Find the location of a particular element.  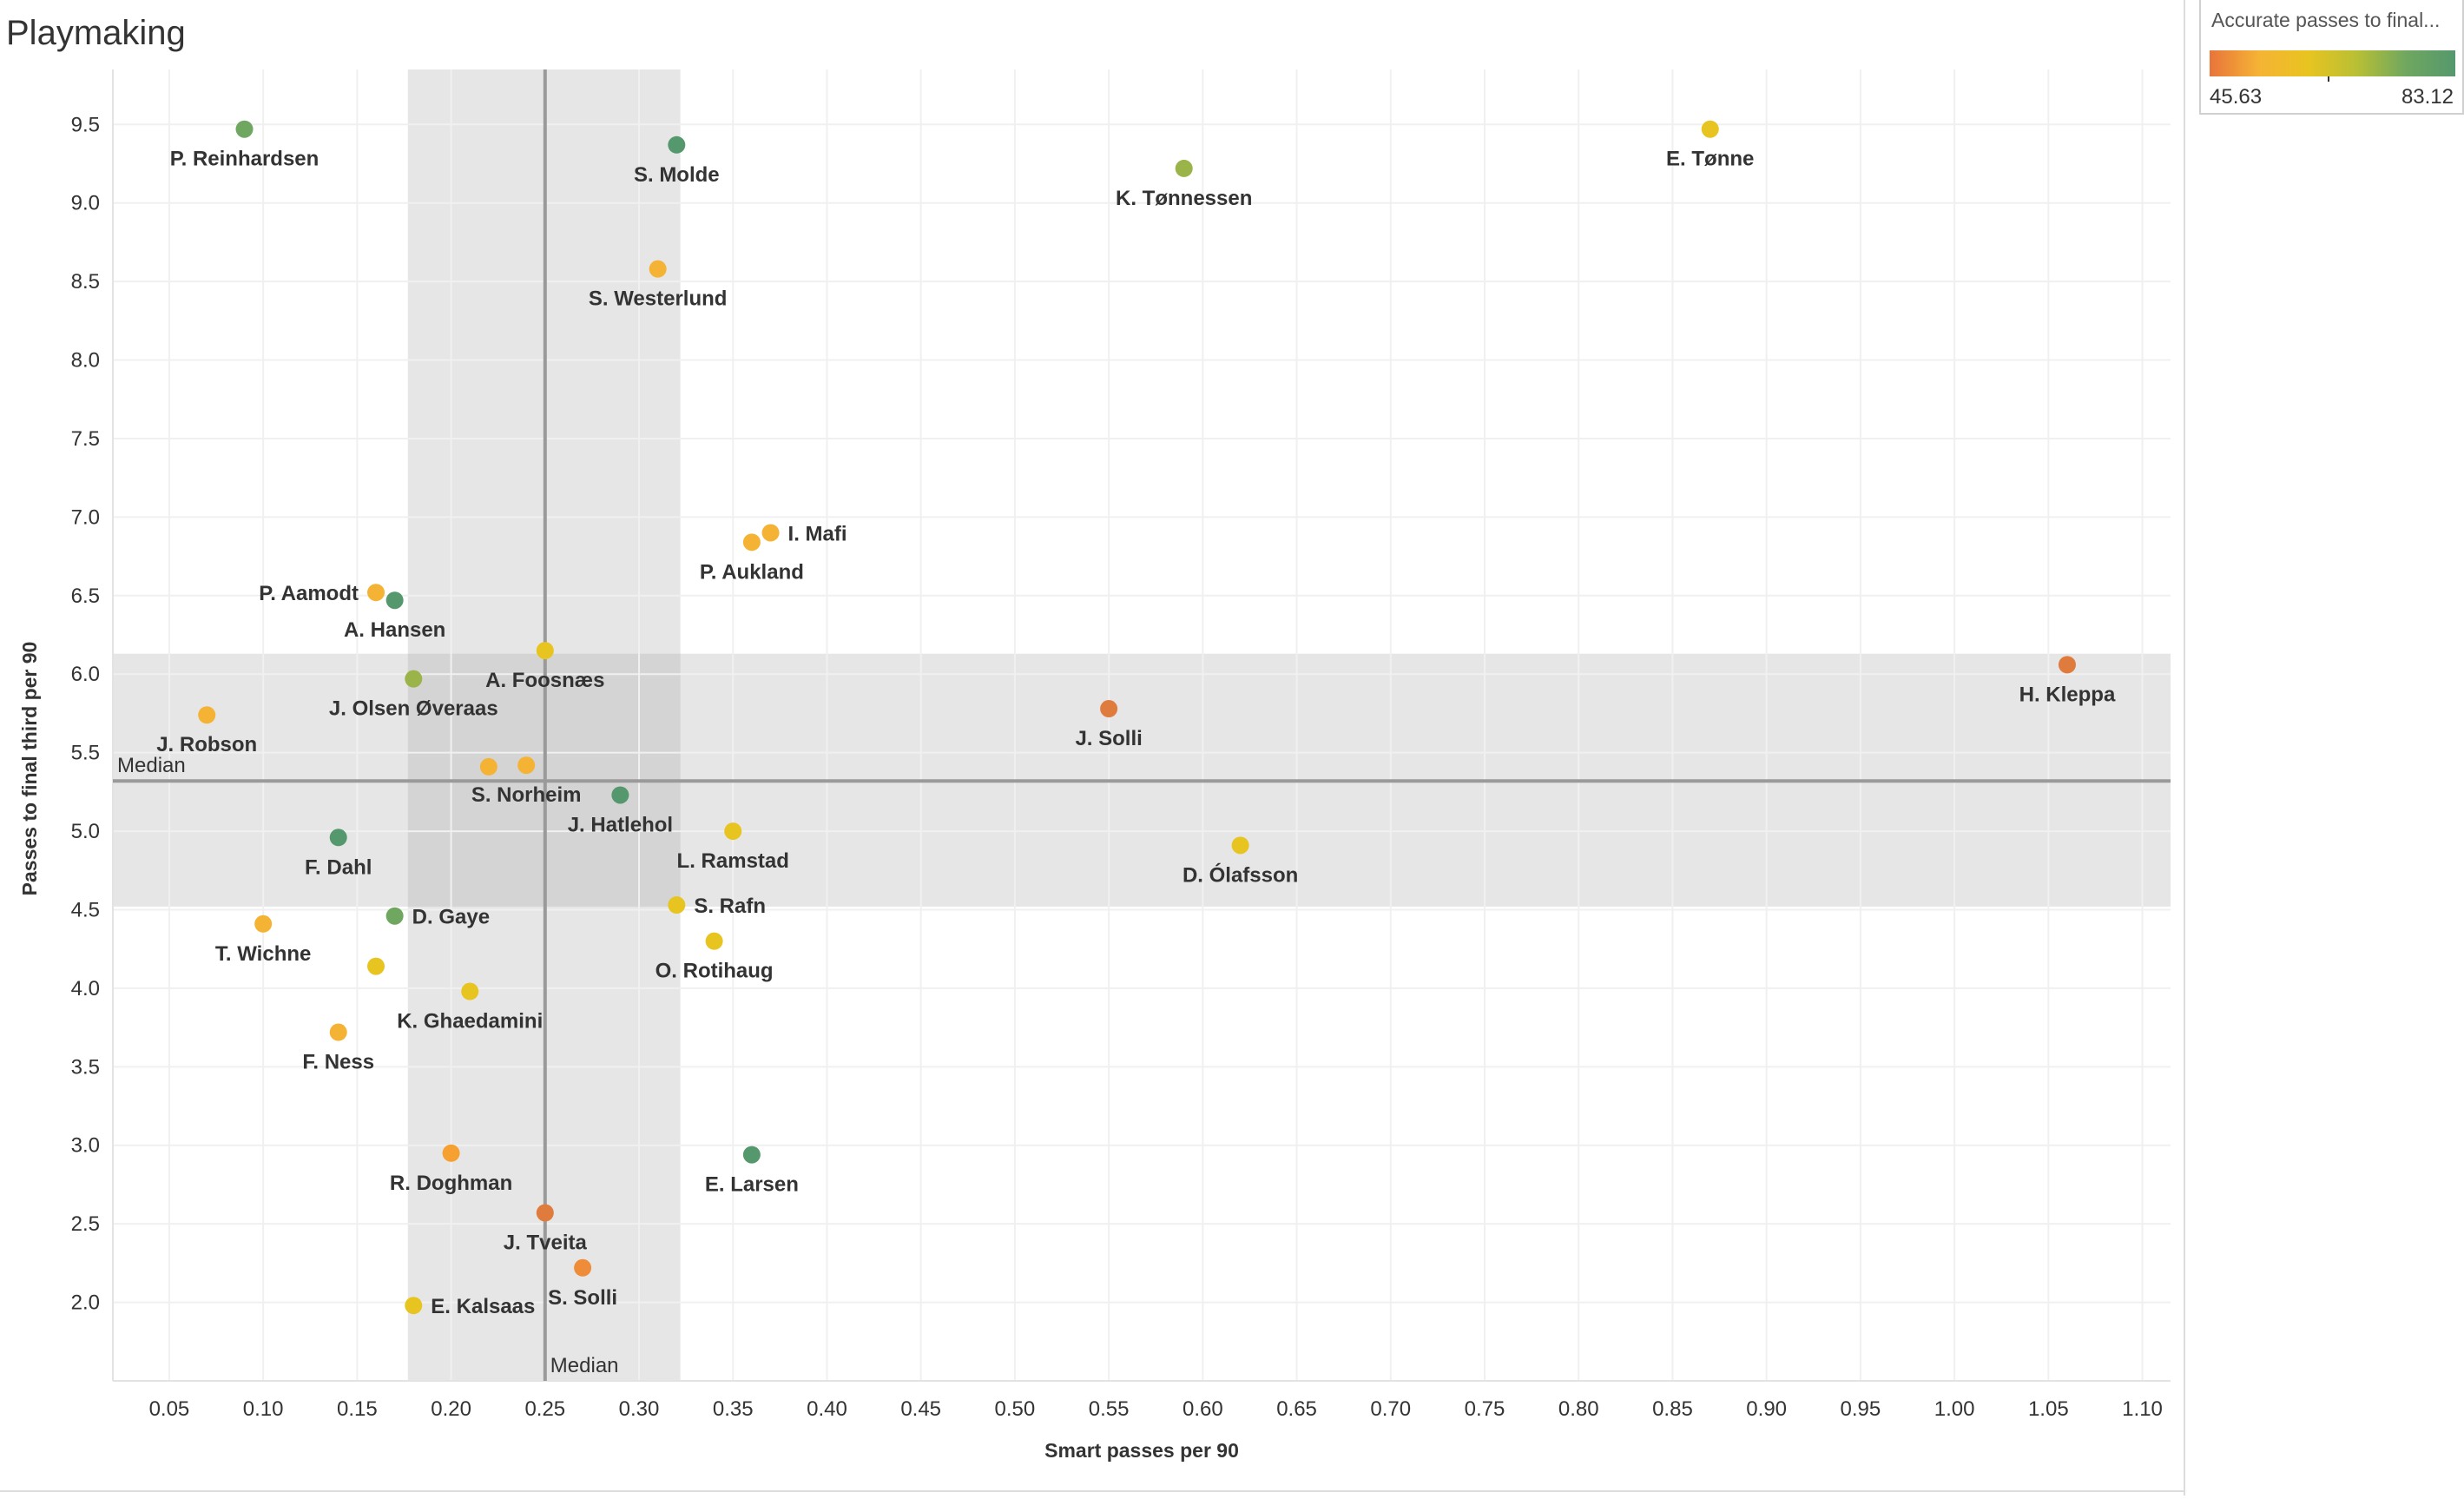

point-label: E. Larsen is located at coordinates (752, 1185).